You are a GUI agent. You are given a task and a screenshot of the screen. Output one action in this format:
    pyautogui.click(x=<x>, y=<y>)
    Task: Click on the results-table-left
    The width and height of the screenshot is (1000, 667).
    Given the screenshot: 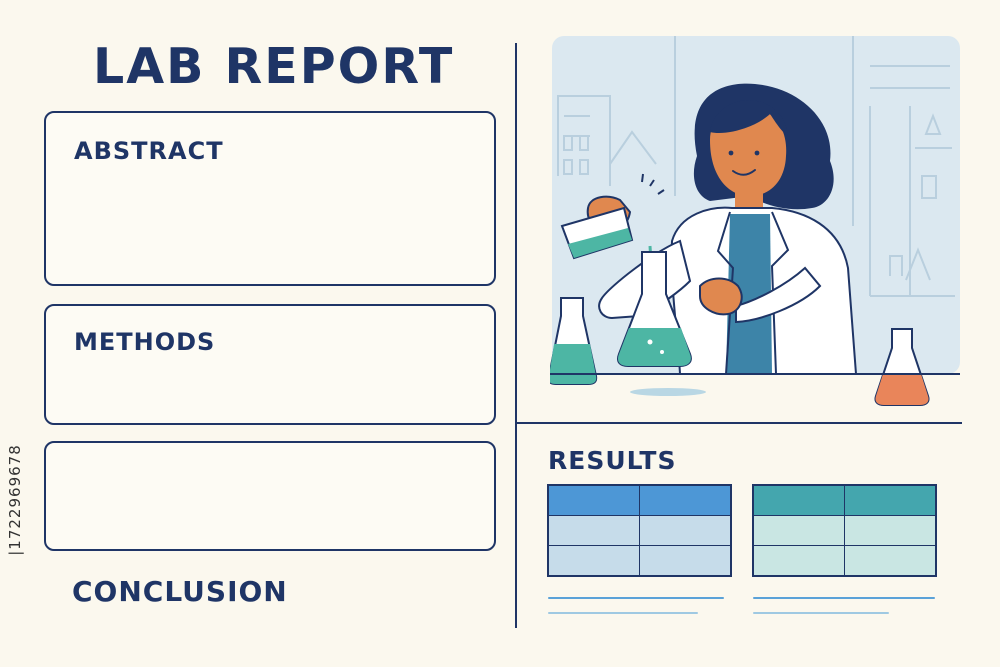 What is the action you would take?
    pyautogui.click(x=639, y=530)
    